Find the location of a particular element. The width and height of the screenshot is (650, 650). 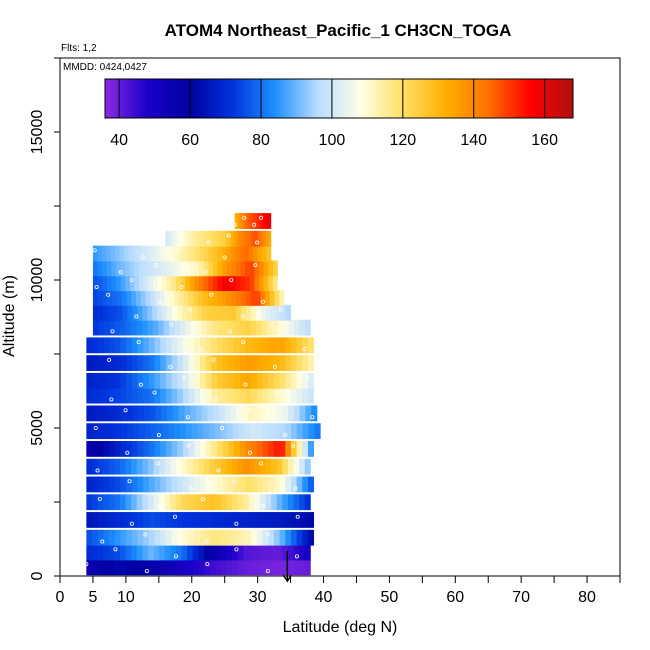

colorbar-tick-label: 140 is located at coordinates (473, 140).